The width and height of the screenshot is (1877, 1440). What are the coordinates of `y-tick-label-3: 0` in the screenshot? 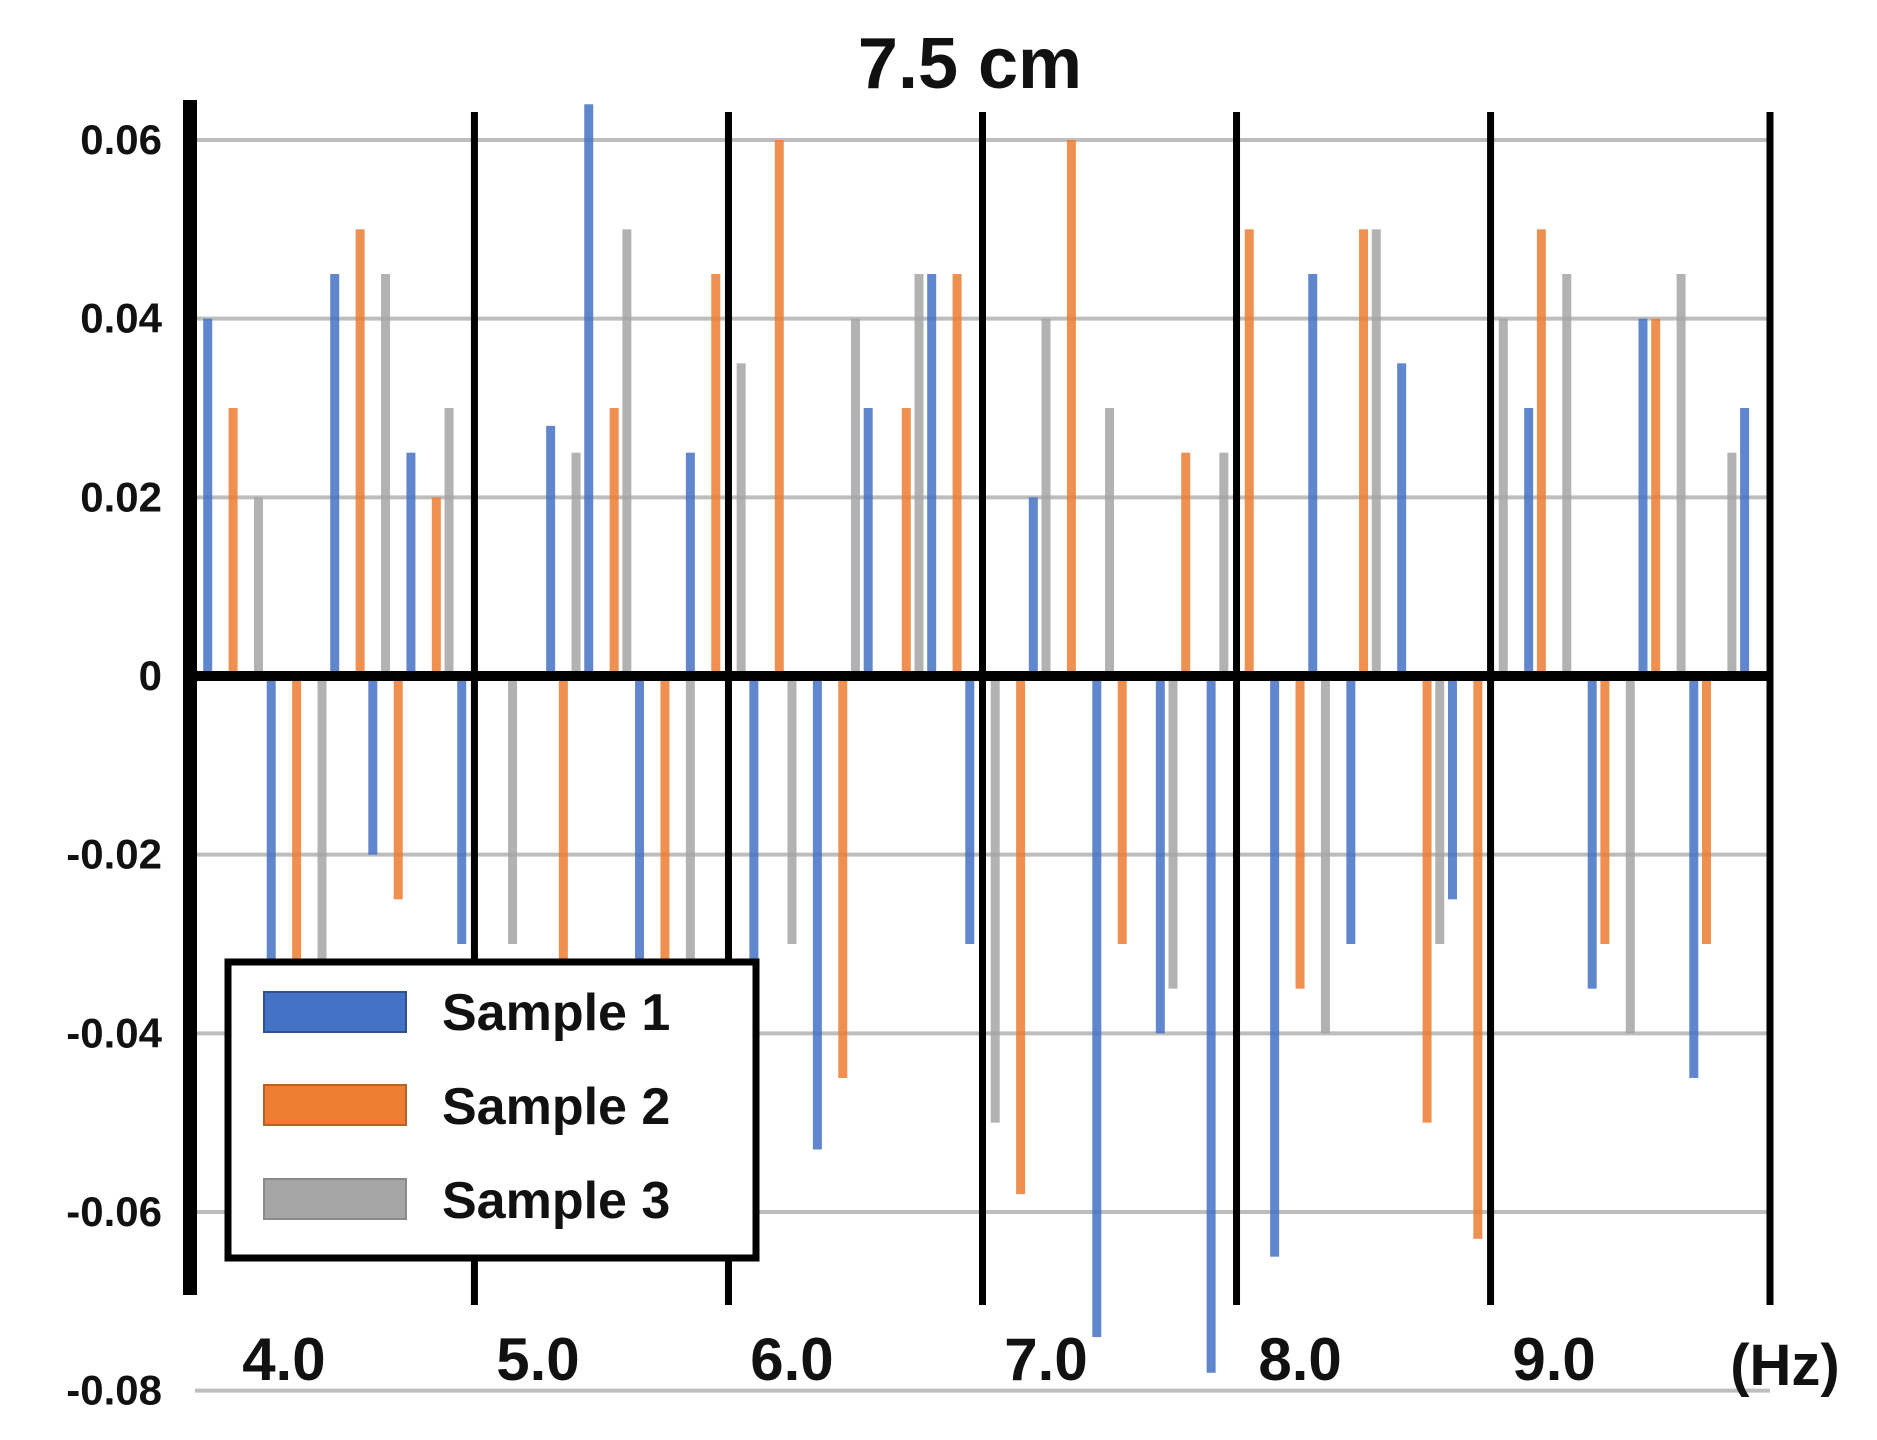 It's located at (150, 675).